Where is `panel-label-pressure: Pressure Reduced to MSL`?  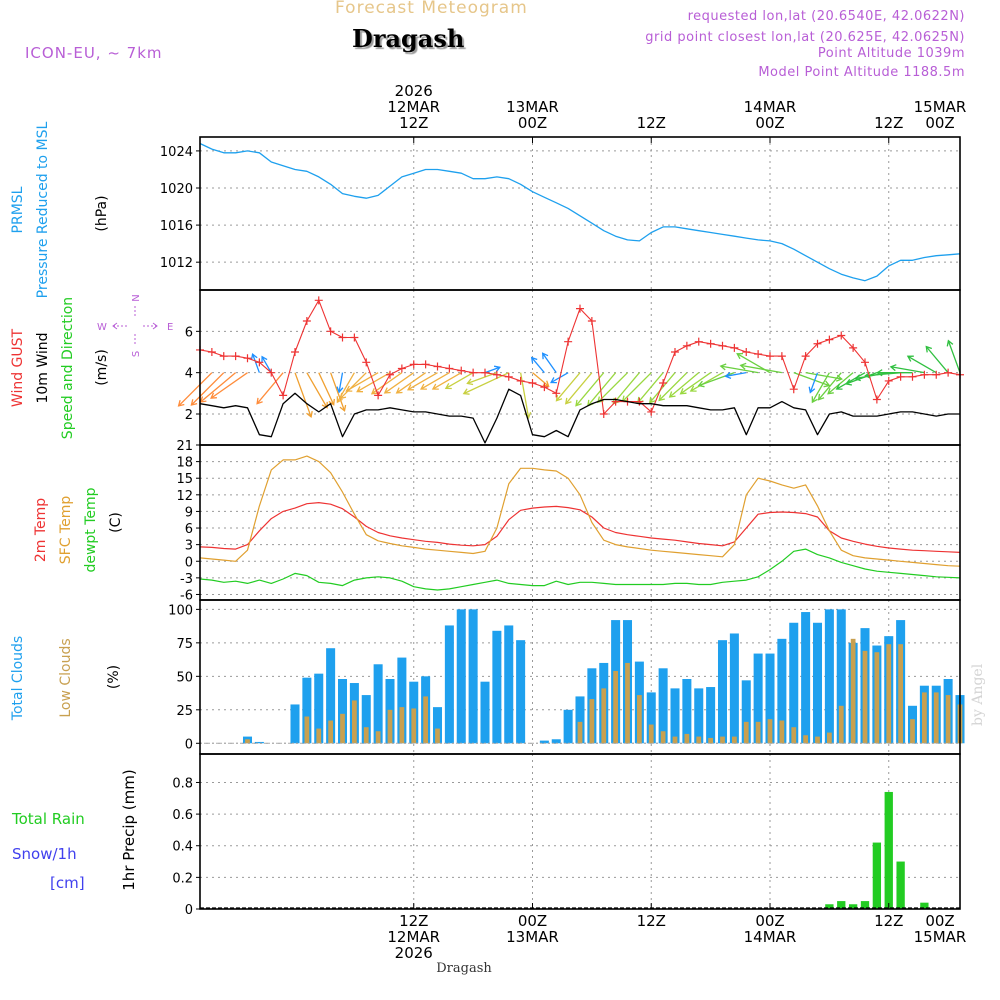 panel-label-pressure: Pressure Reduced to MSL is located at coordinates (43, 209).